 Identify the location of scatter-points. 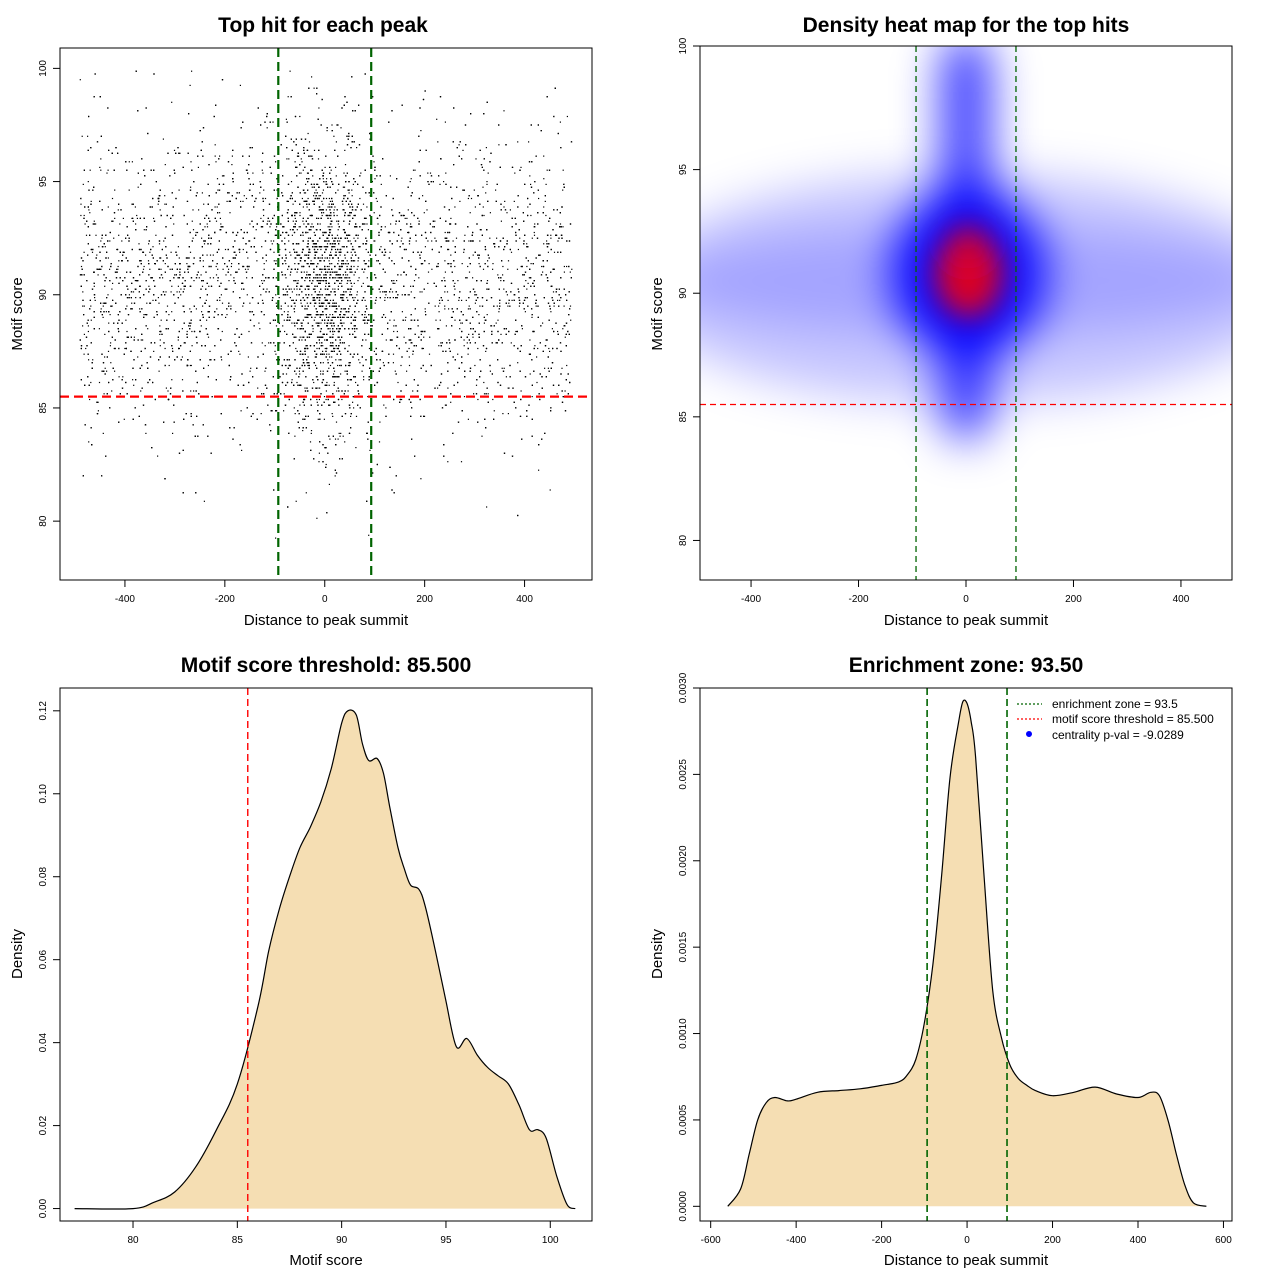
(326, 304).